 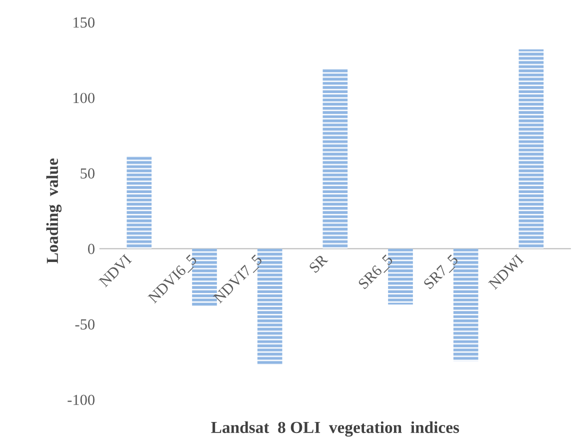 I want to click on y-tick-label: 100, so click(x=84, y=98).